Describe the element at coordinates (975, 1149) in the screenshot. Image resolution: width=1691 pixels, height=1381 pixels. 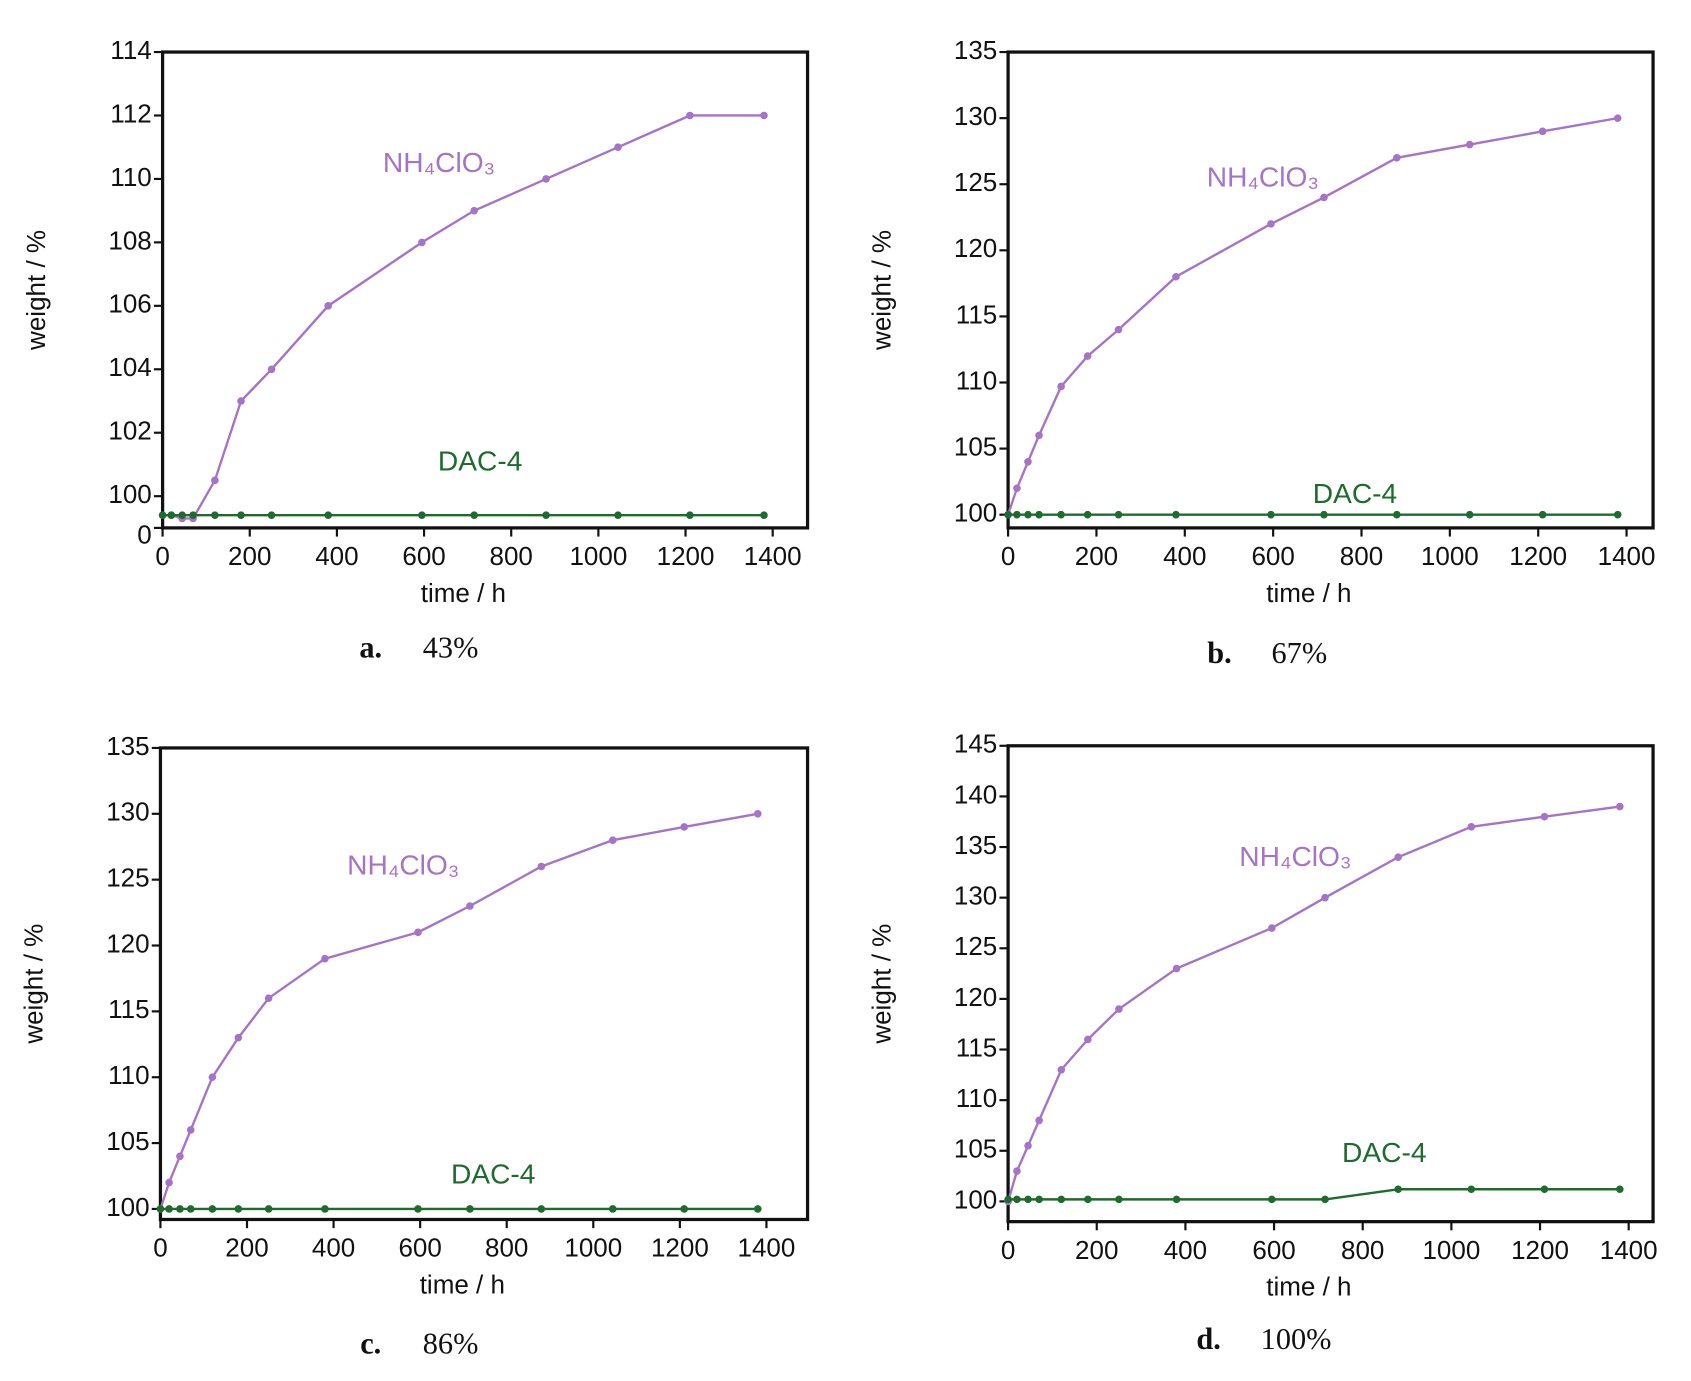
I see `y-tick-label: 105` at that location.